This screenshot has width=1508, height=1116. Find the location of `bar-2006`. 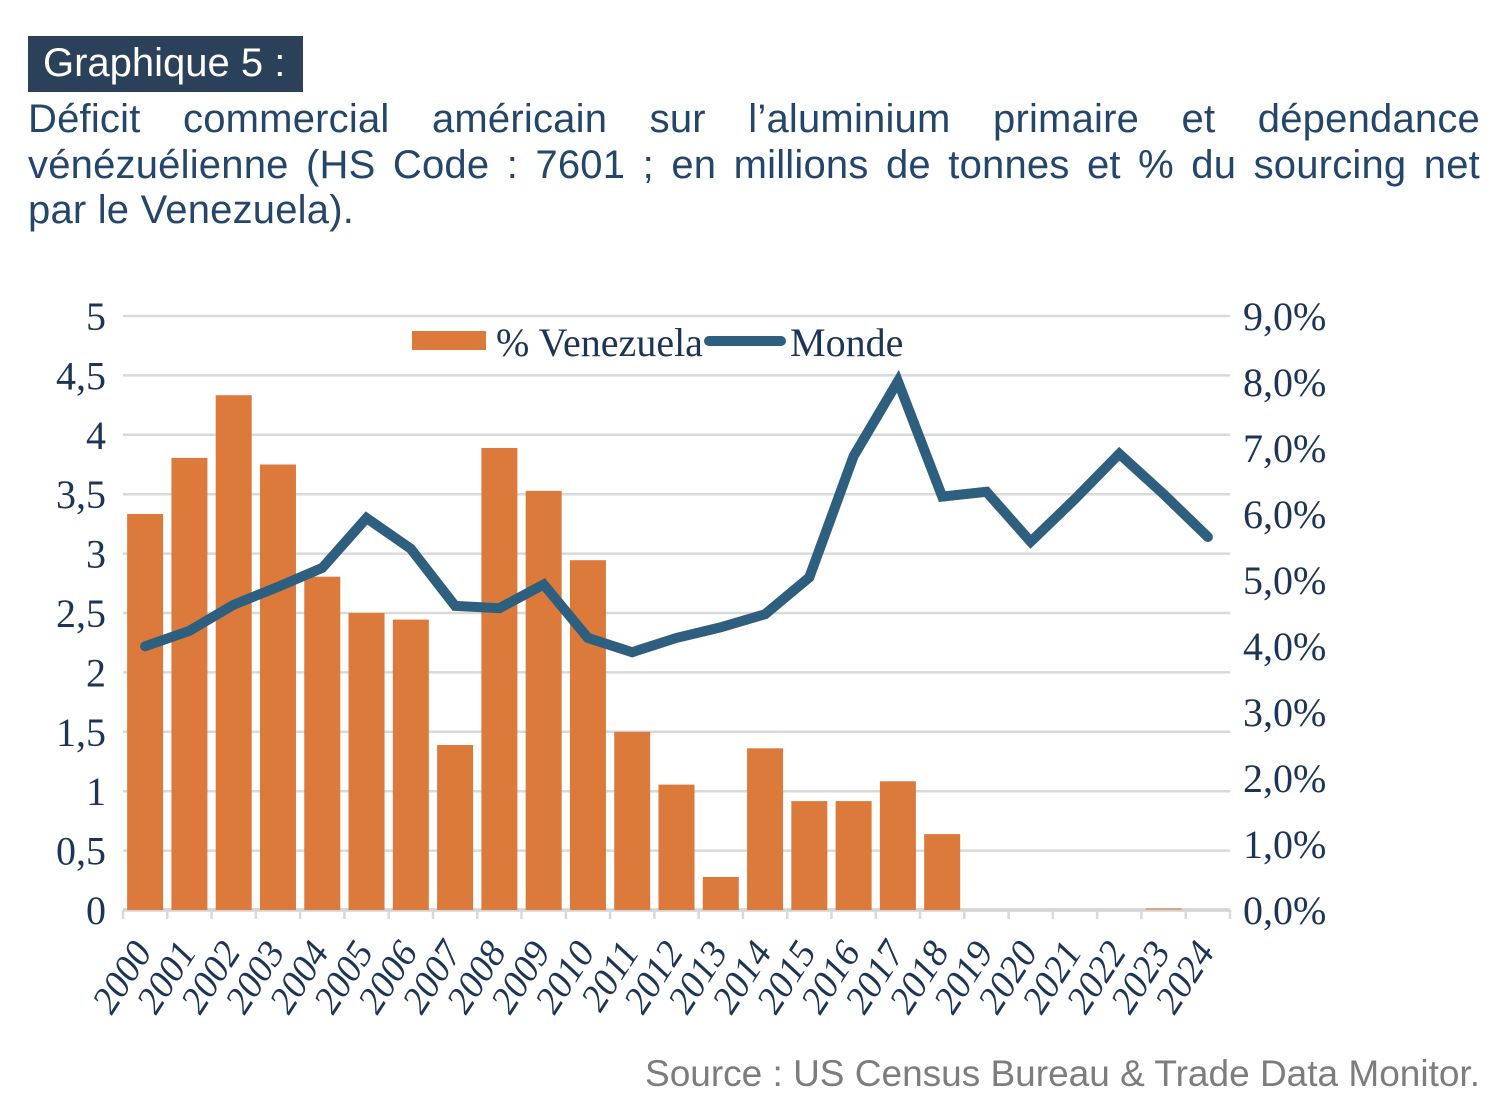

bar-2006 is located at coordinates (410, 764).